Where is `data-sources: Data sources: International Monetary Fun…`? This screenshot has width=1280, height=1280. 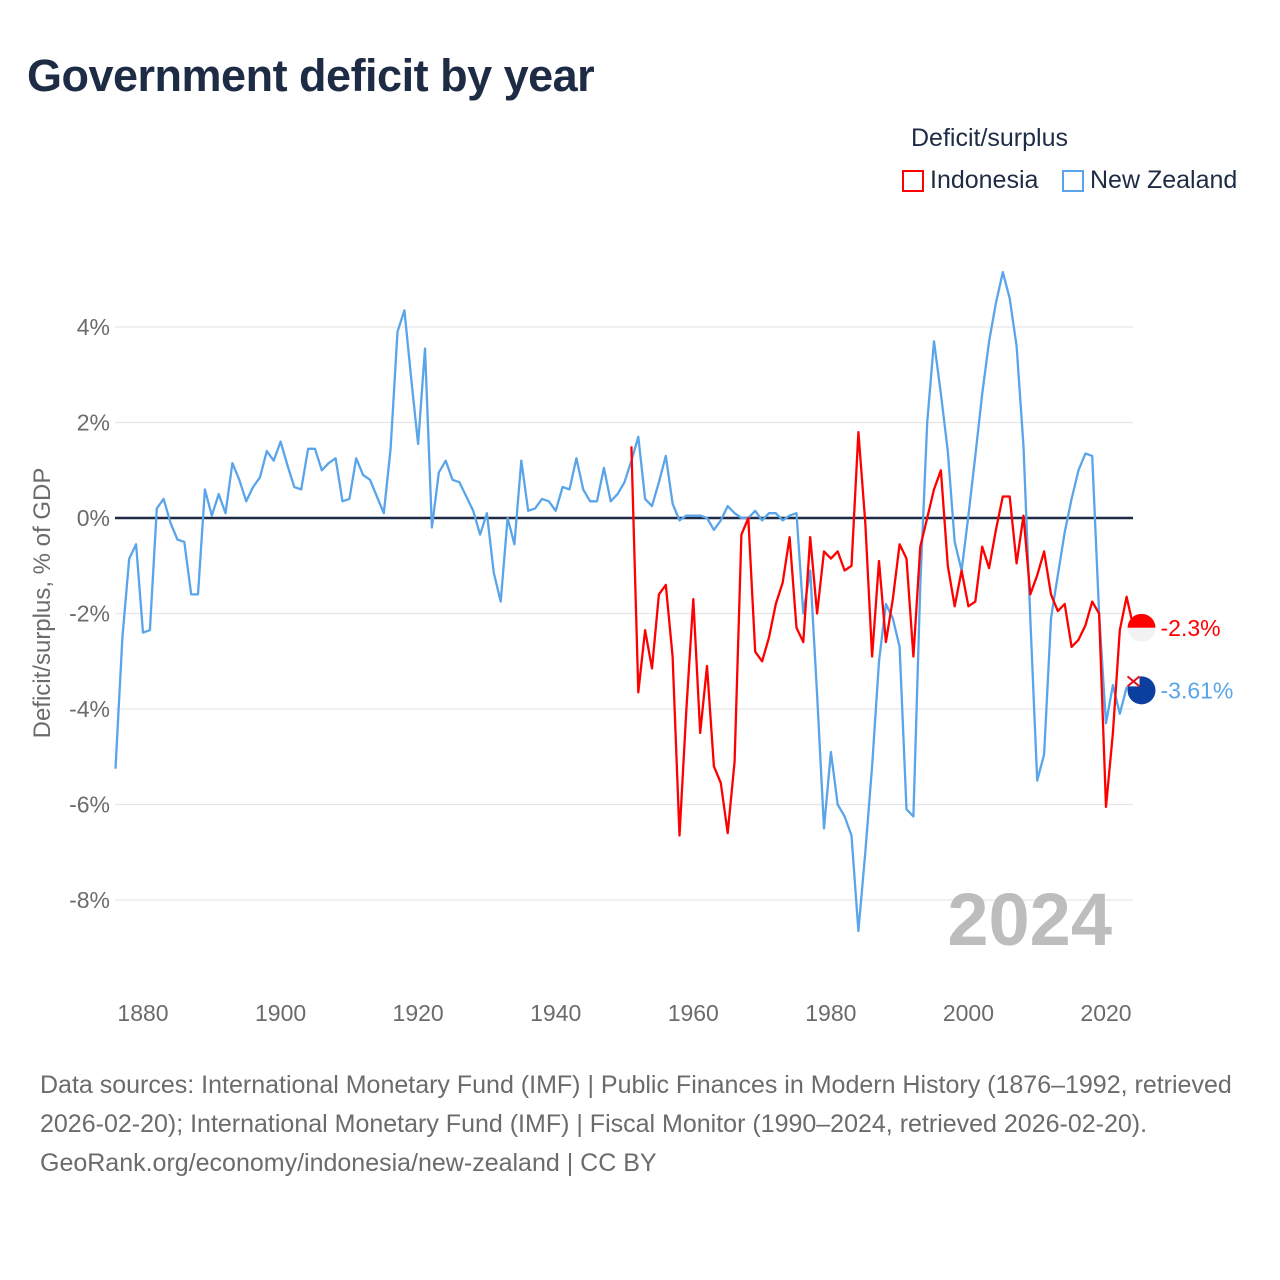
data-sources: Data sources: International Monetary Fun… is located at coordinates (640, 1124).